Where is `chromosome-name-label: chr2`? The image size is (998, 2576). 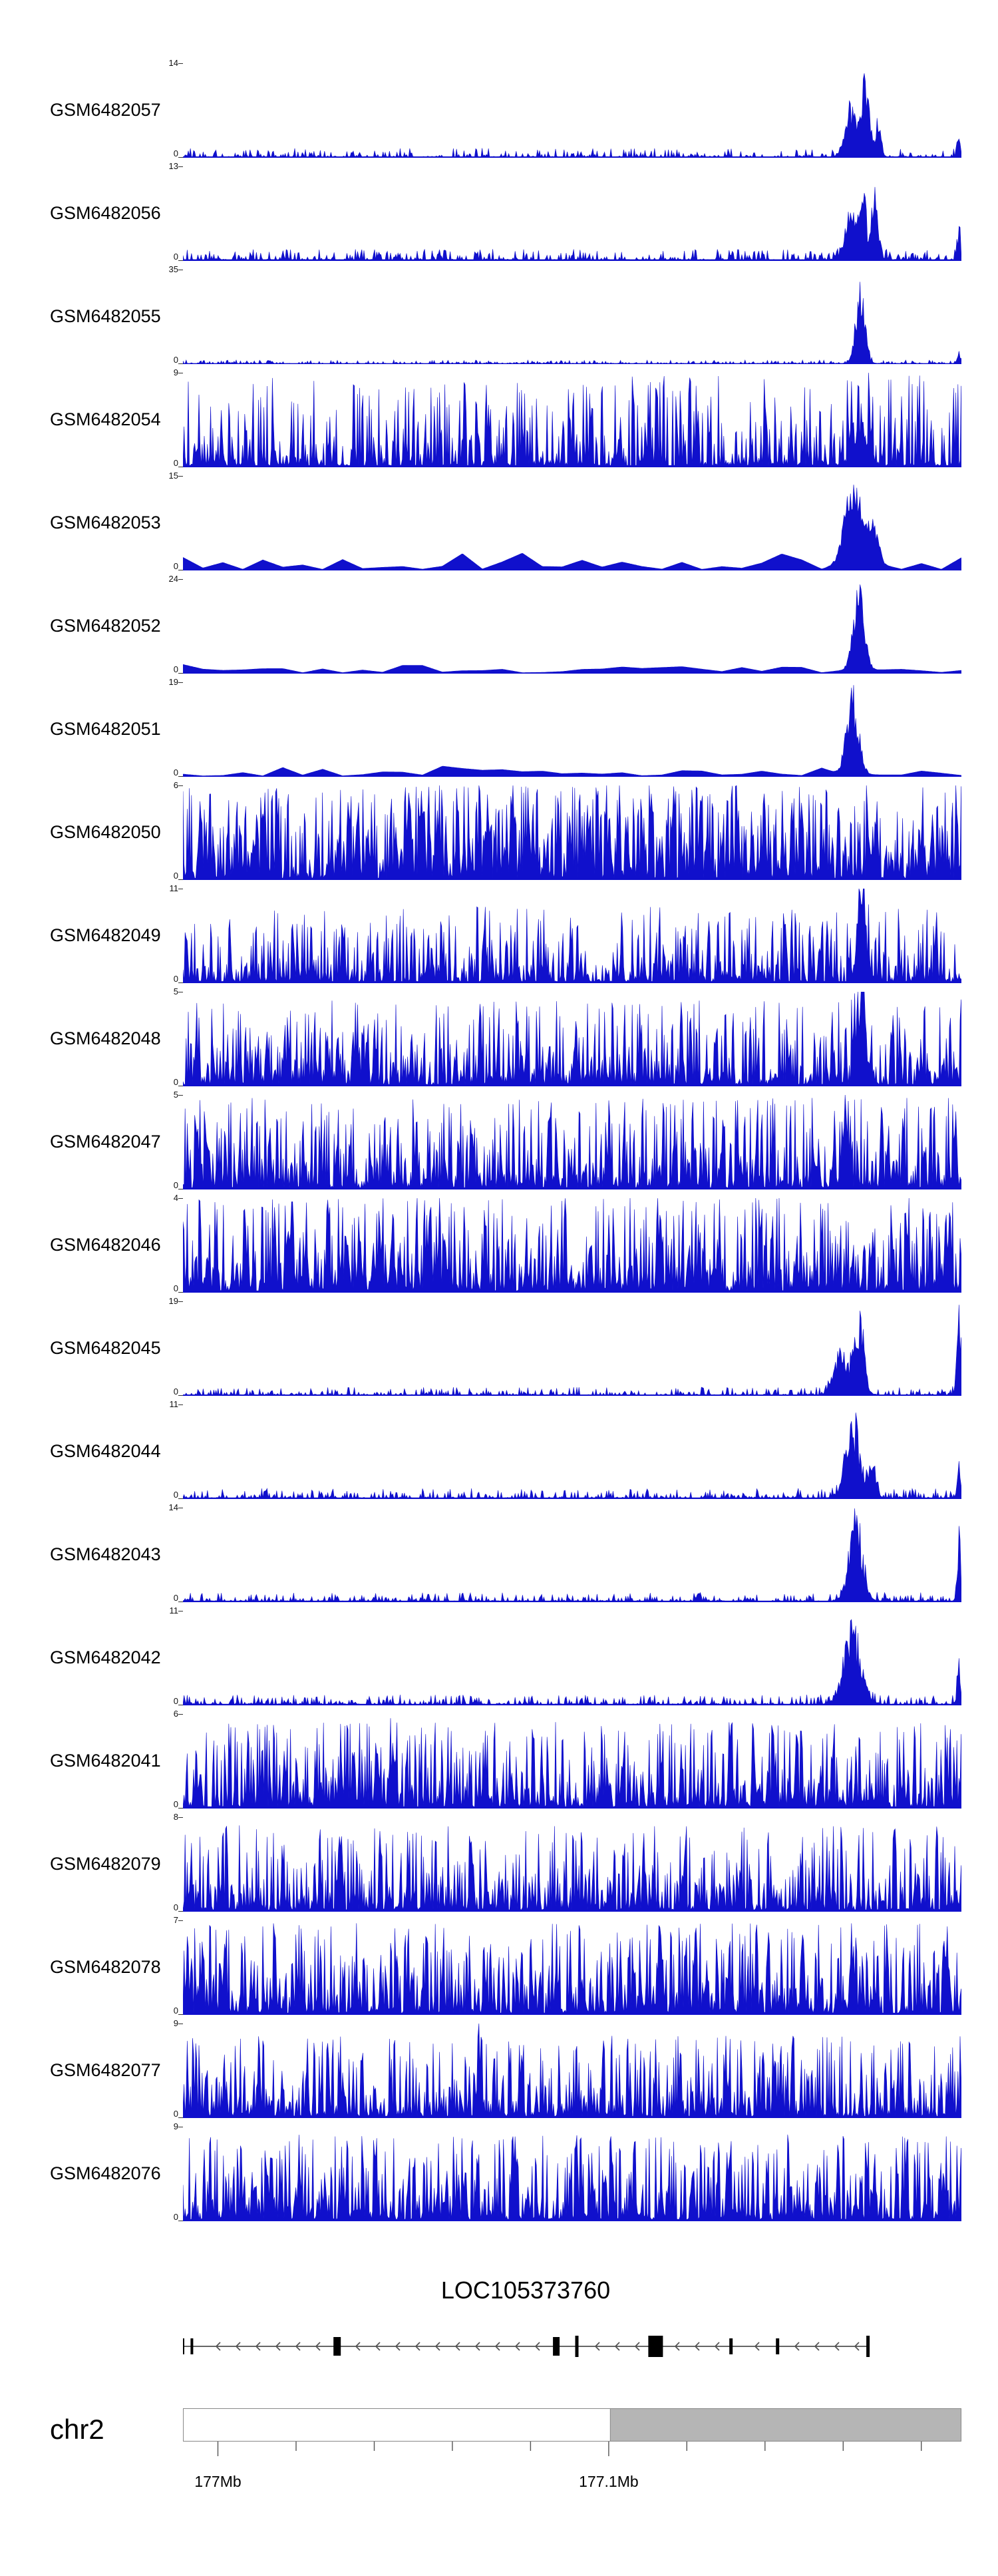 chromosome-name-label: chr2 is located at coordinates (77, 2429).